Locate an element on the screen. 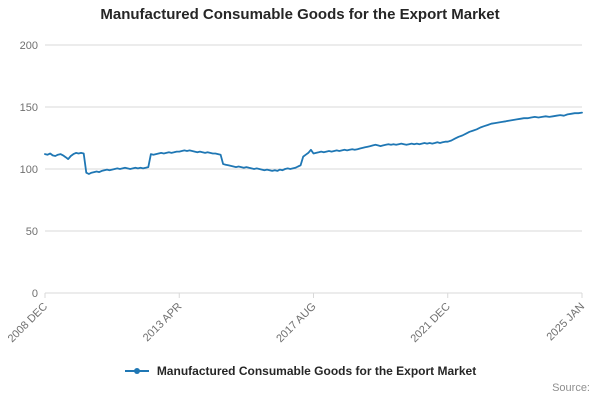 This screenshot has height=400, width=600. x-tick-label: 2021 DEC is located at coordinates (430, 323).